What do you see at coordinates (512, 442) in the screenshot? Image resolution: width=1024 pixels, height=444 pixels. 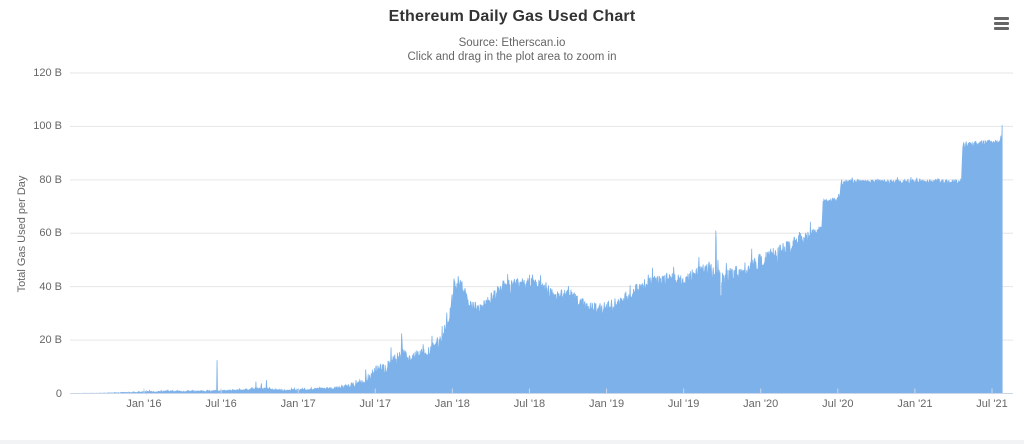 I see `page-bottom-edge` at bounding box center [512, 442].